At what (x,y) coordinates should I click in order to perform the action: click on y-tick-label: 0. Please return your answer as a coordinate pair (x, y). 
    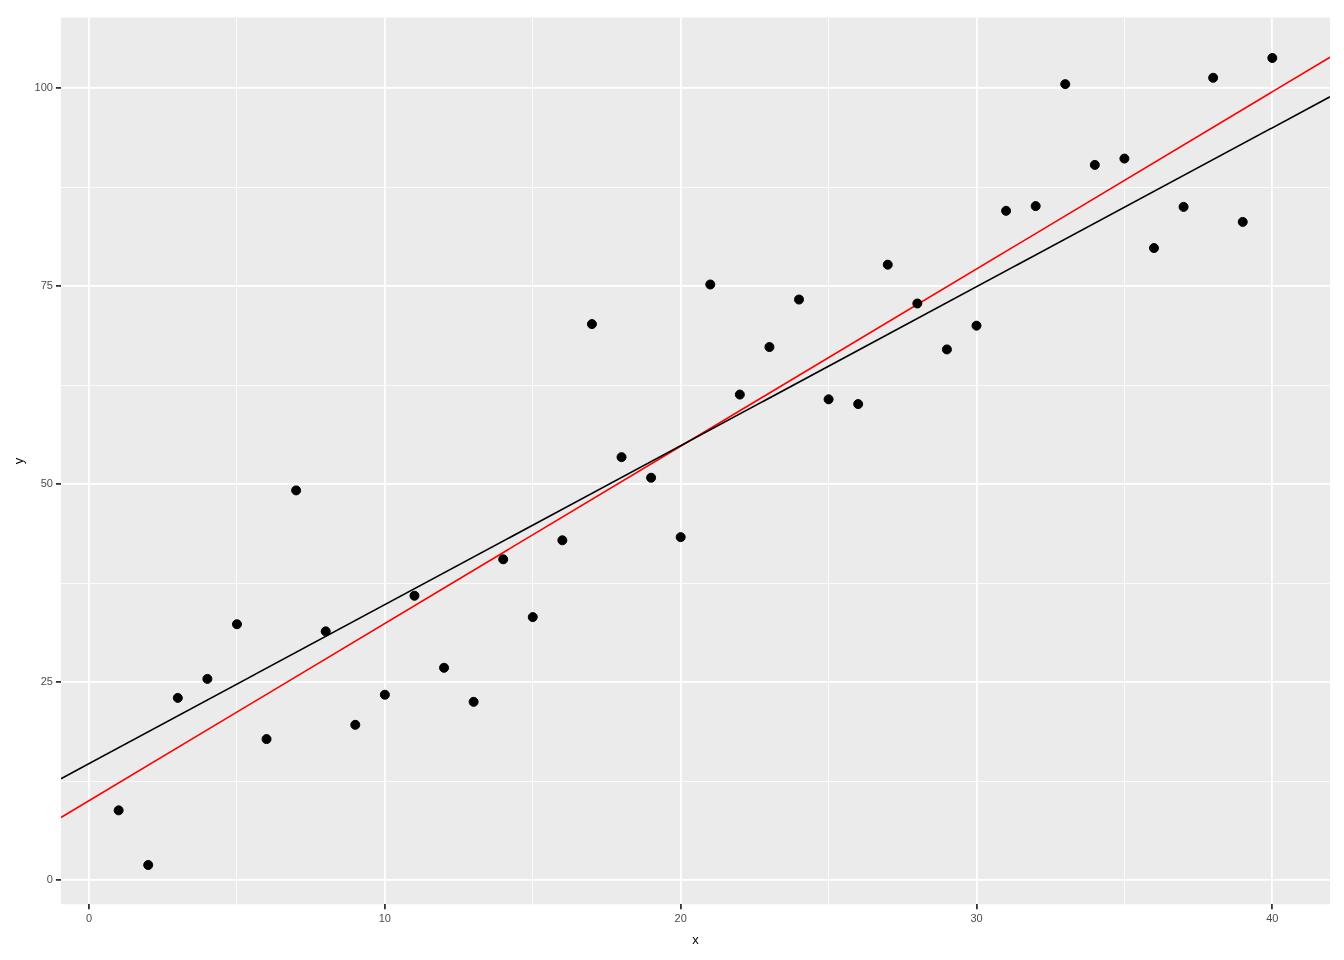
    Looking at the image, I should click on (49, 879).